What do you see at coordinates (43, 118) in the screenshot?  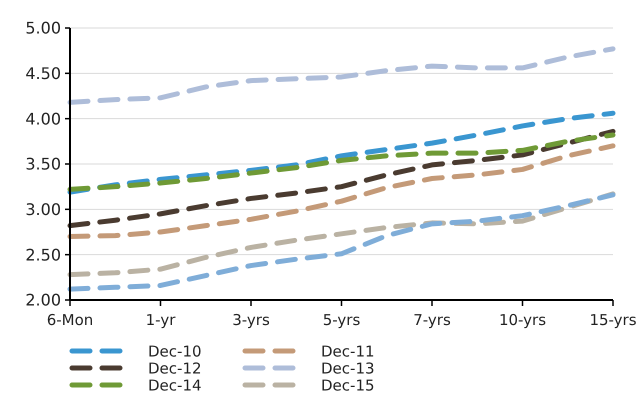 I see `y-tick-label: 4.00` at bounding box center [43, 118].